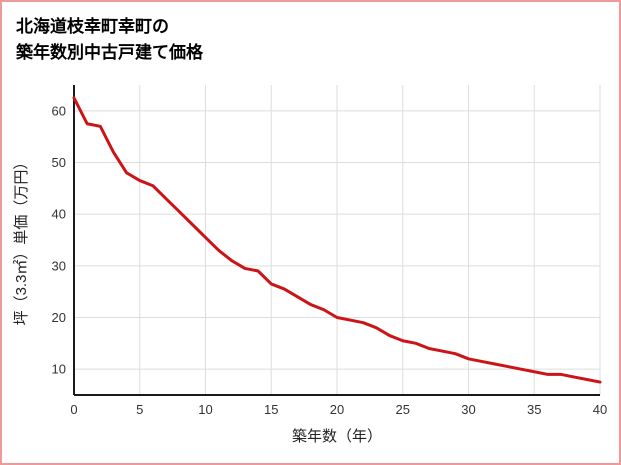 This screenshot has width=621, height=465. I want to click on x-tick-label: 40, so click(600, 409).